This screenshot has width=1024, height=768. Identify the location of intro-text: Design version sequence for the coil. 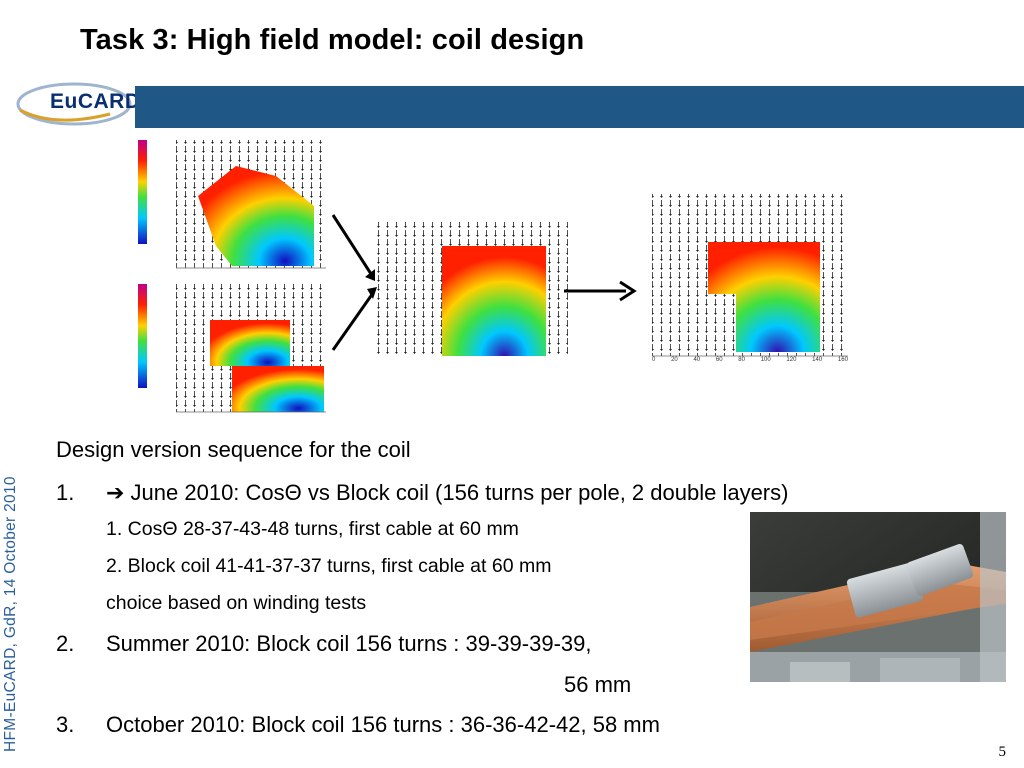
(233, 449).